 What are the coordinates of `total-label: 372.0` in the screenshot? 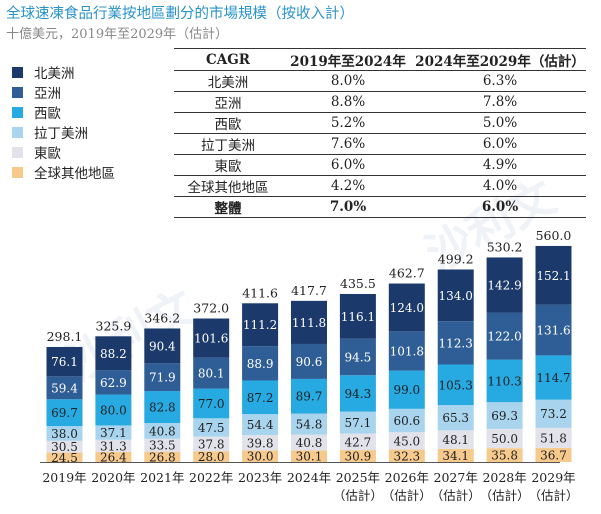 It's located at (211, 308).